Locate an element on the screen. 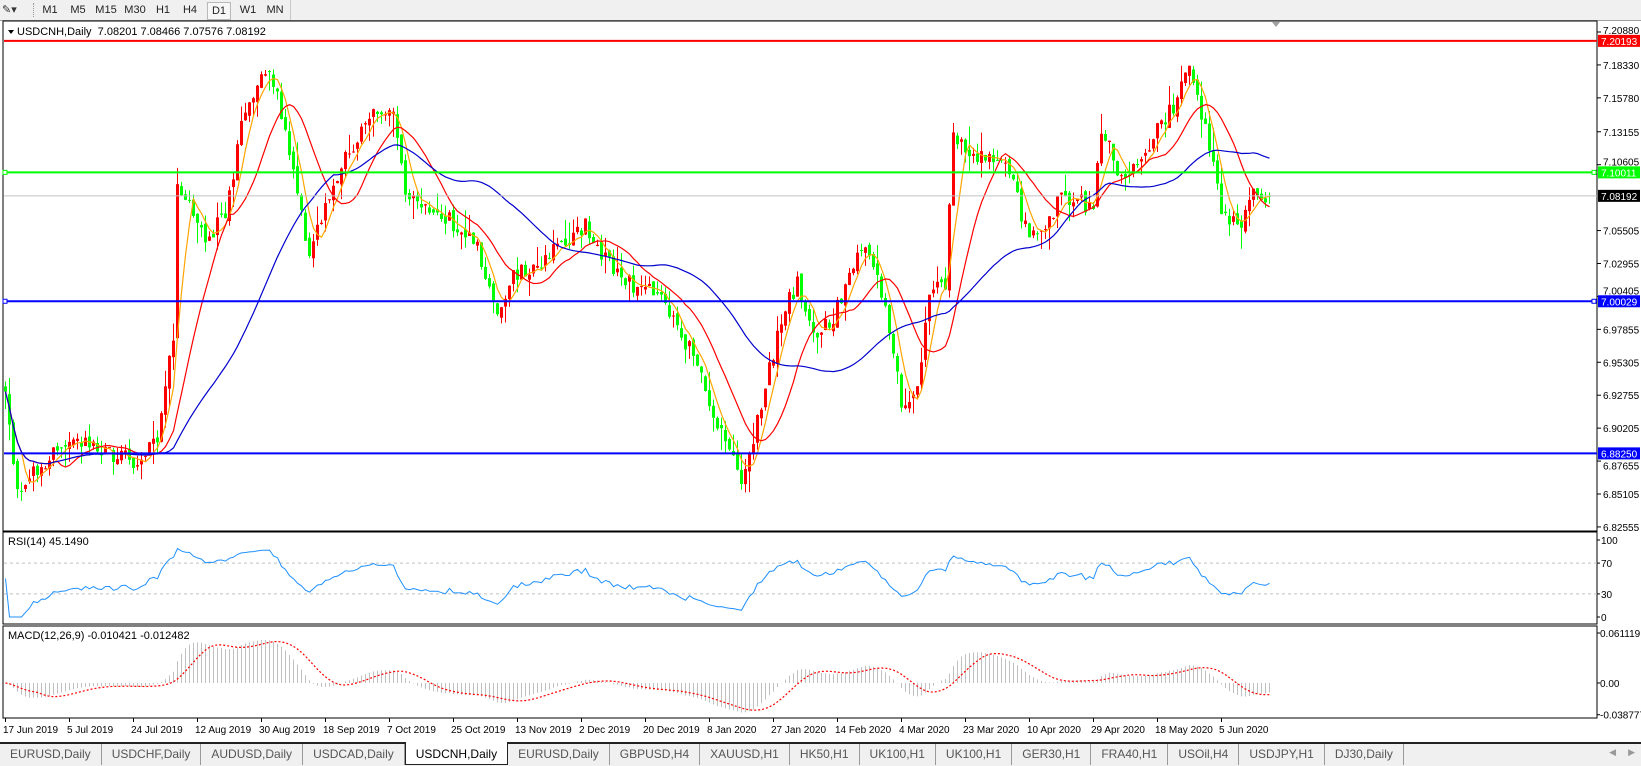  timeframe-h4: H4 is located at coordinates (190, 10).